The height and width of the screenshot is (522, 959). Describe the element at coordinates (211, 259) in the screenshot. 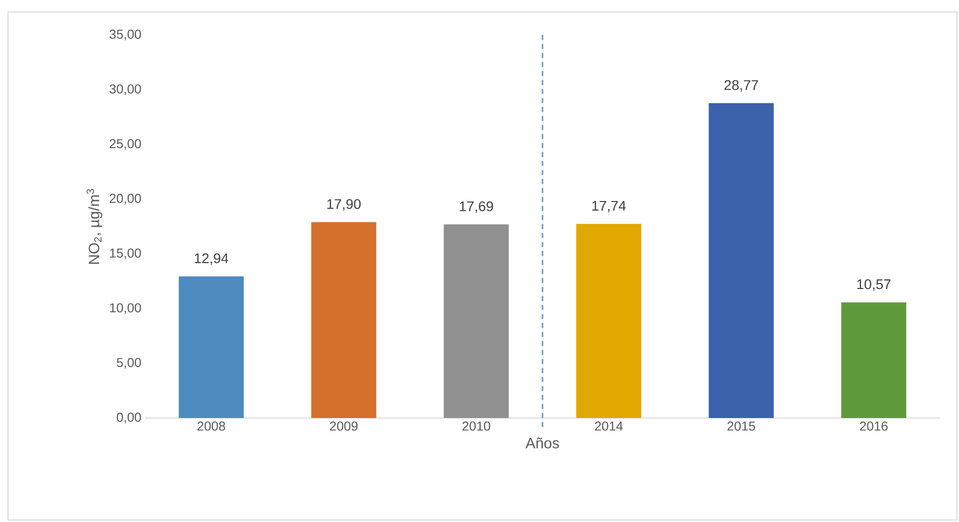

I see `data-label: 12,94` at that location.